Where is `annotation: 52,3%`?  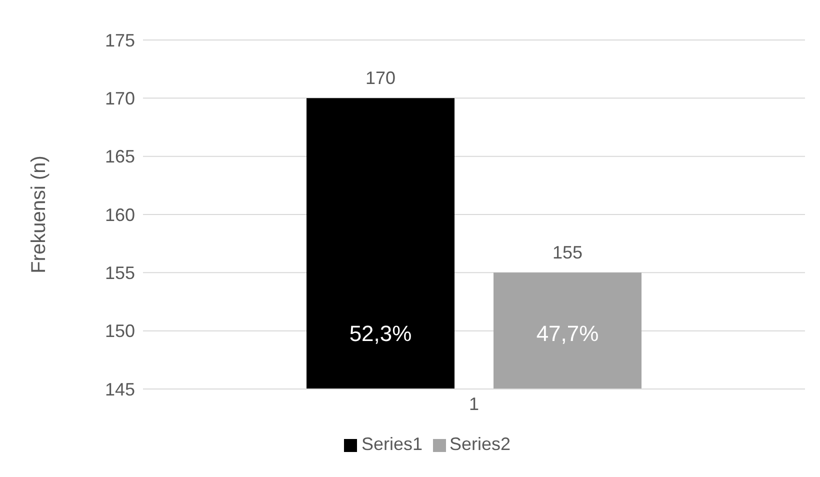 annotation: 52,3% is located at coordinates (380, 333).